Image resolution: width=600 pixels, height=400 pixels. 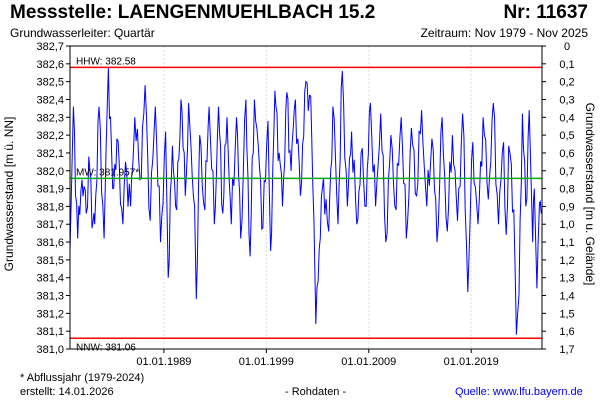 I want to click on y-tick-label-right: 0,1, so click(x=566, y=65).